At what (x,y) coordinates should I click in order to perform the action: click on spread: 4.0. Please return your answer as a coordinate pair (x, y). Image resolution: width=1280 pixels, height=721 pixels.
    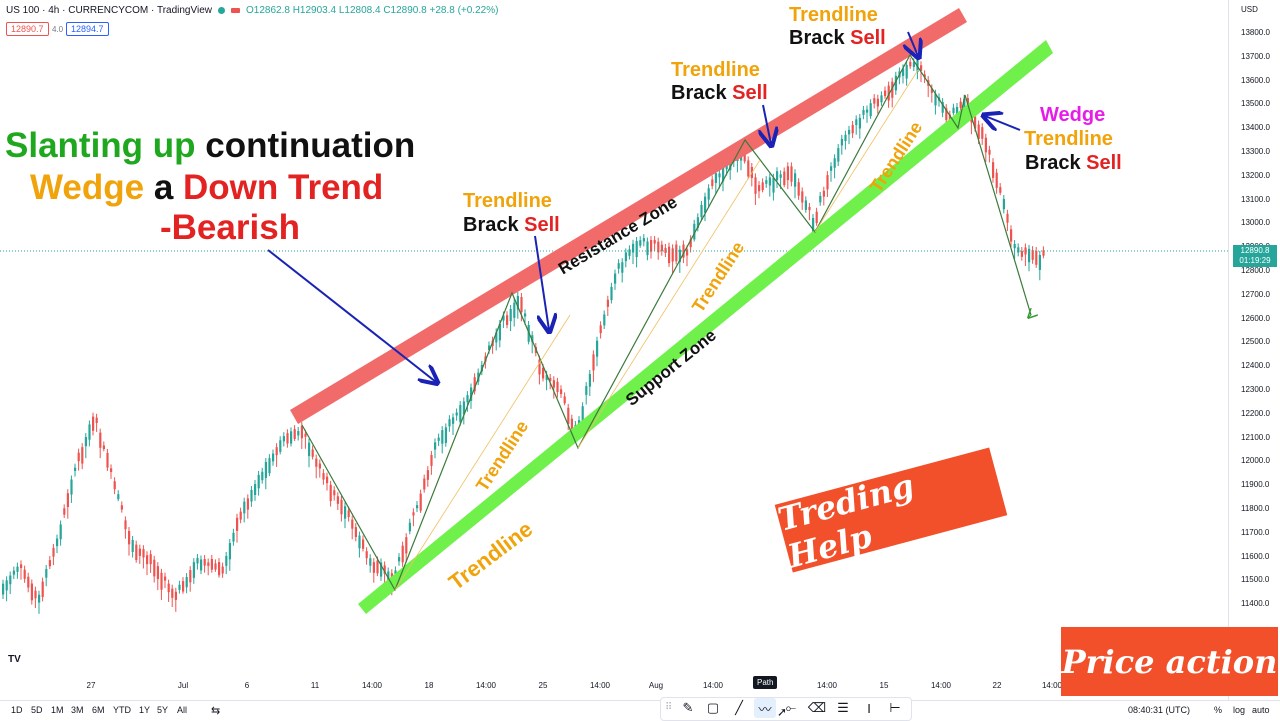
    Looking at the image, I should click on (58, 29).